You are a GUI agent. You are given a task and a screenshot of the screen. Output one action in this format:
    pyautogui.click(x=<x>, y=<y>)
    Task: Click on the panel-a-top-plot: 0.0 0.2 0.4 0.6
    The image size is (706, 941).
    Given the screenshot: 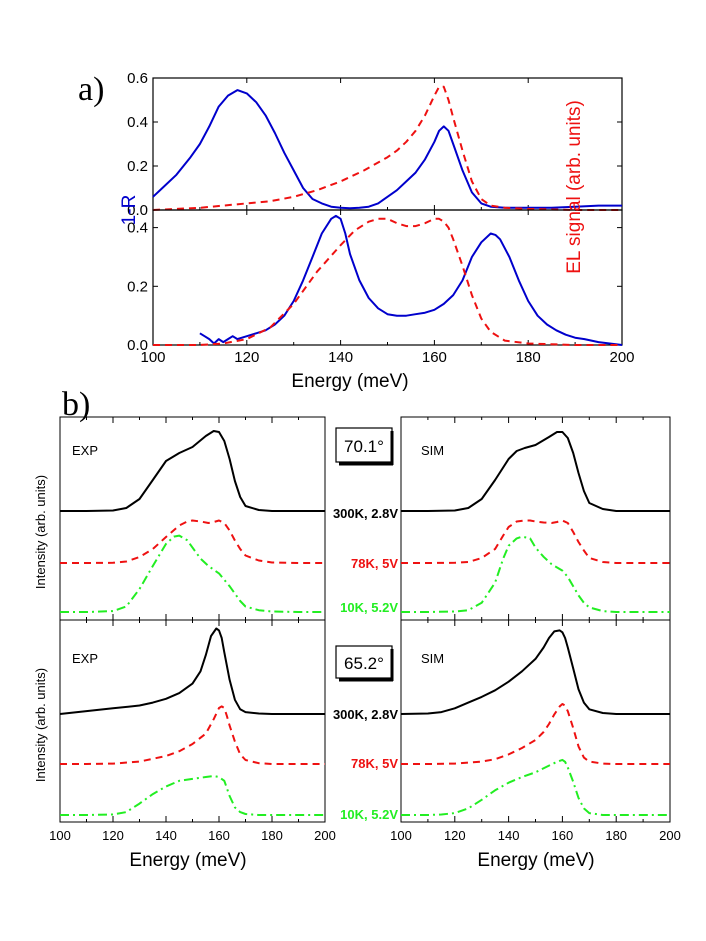 What is the action you would take?
    pyautogui.click(x=375, y=144)
    